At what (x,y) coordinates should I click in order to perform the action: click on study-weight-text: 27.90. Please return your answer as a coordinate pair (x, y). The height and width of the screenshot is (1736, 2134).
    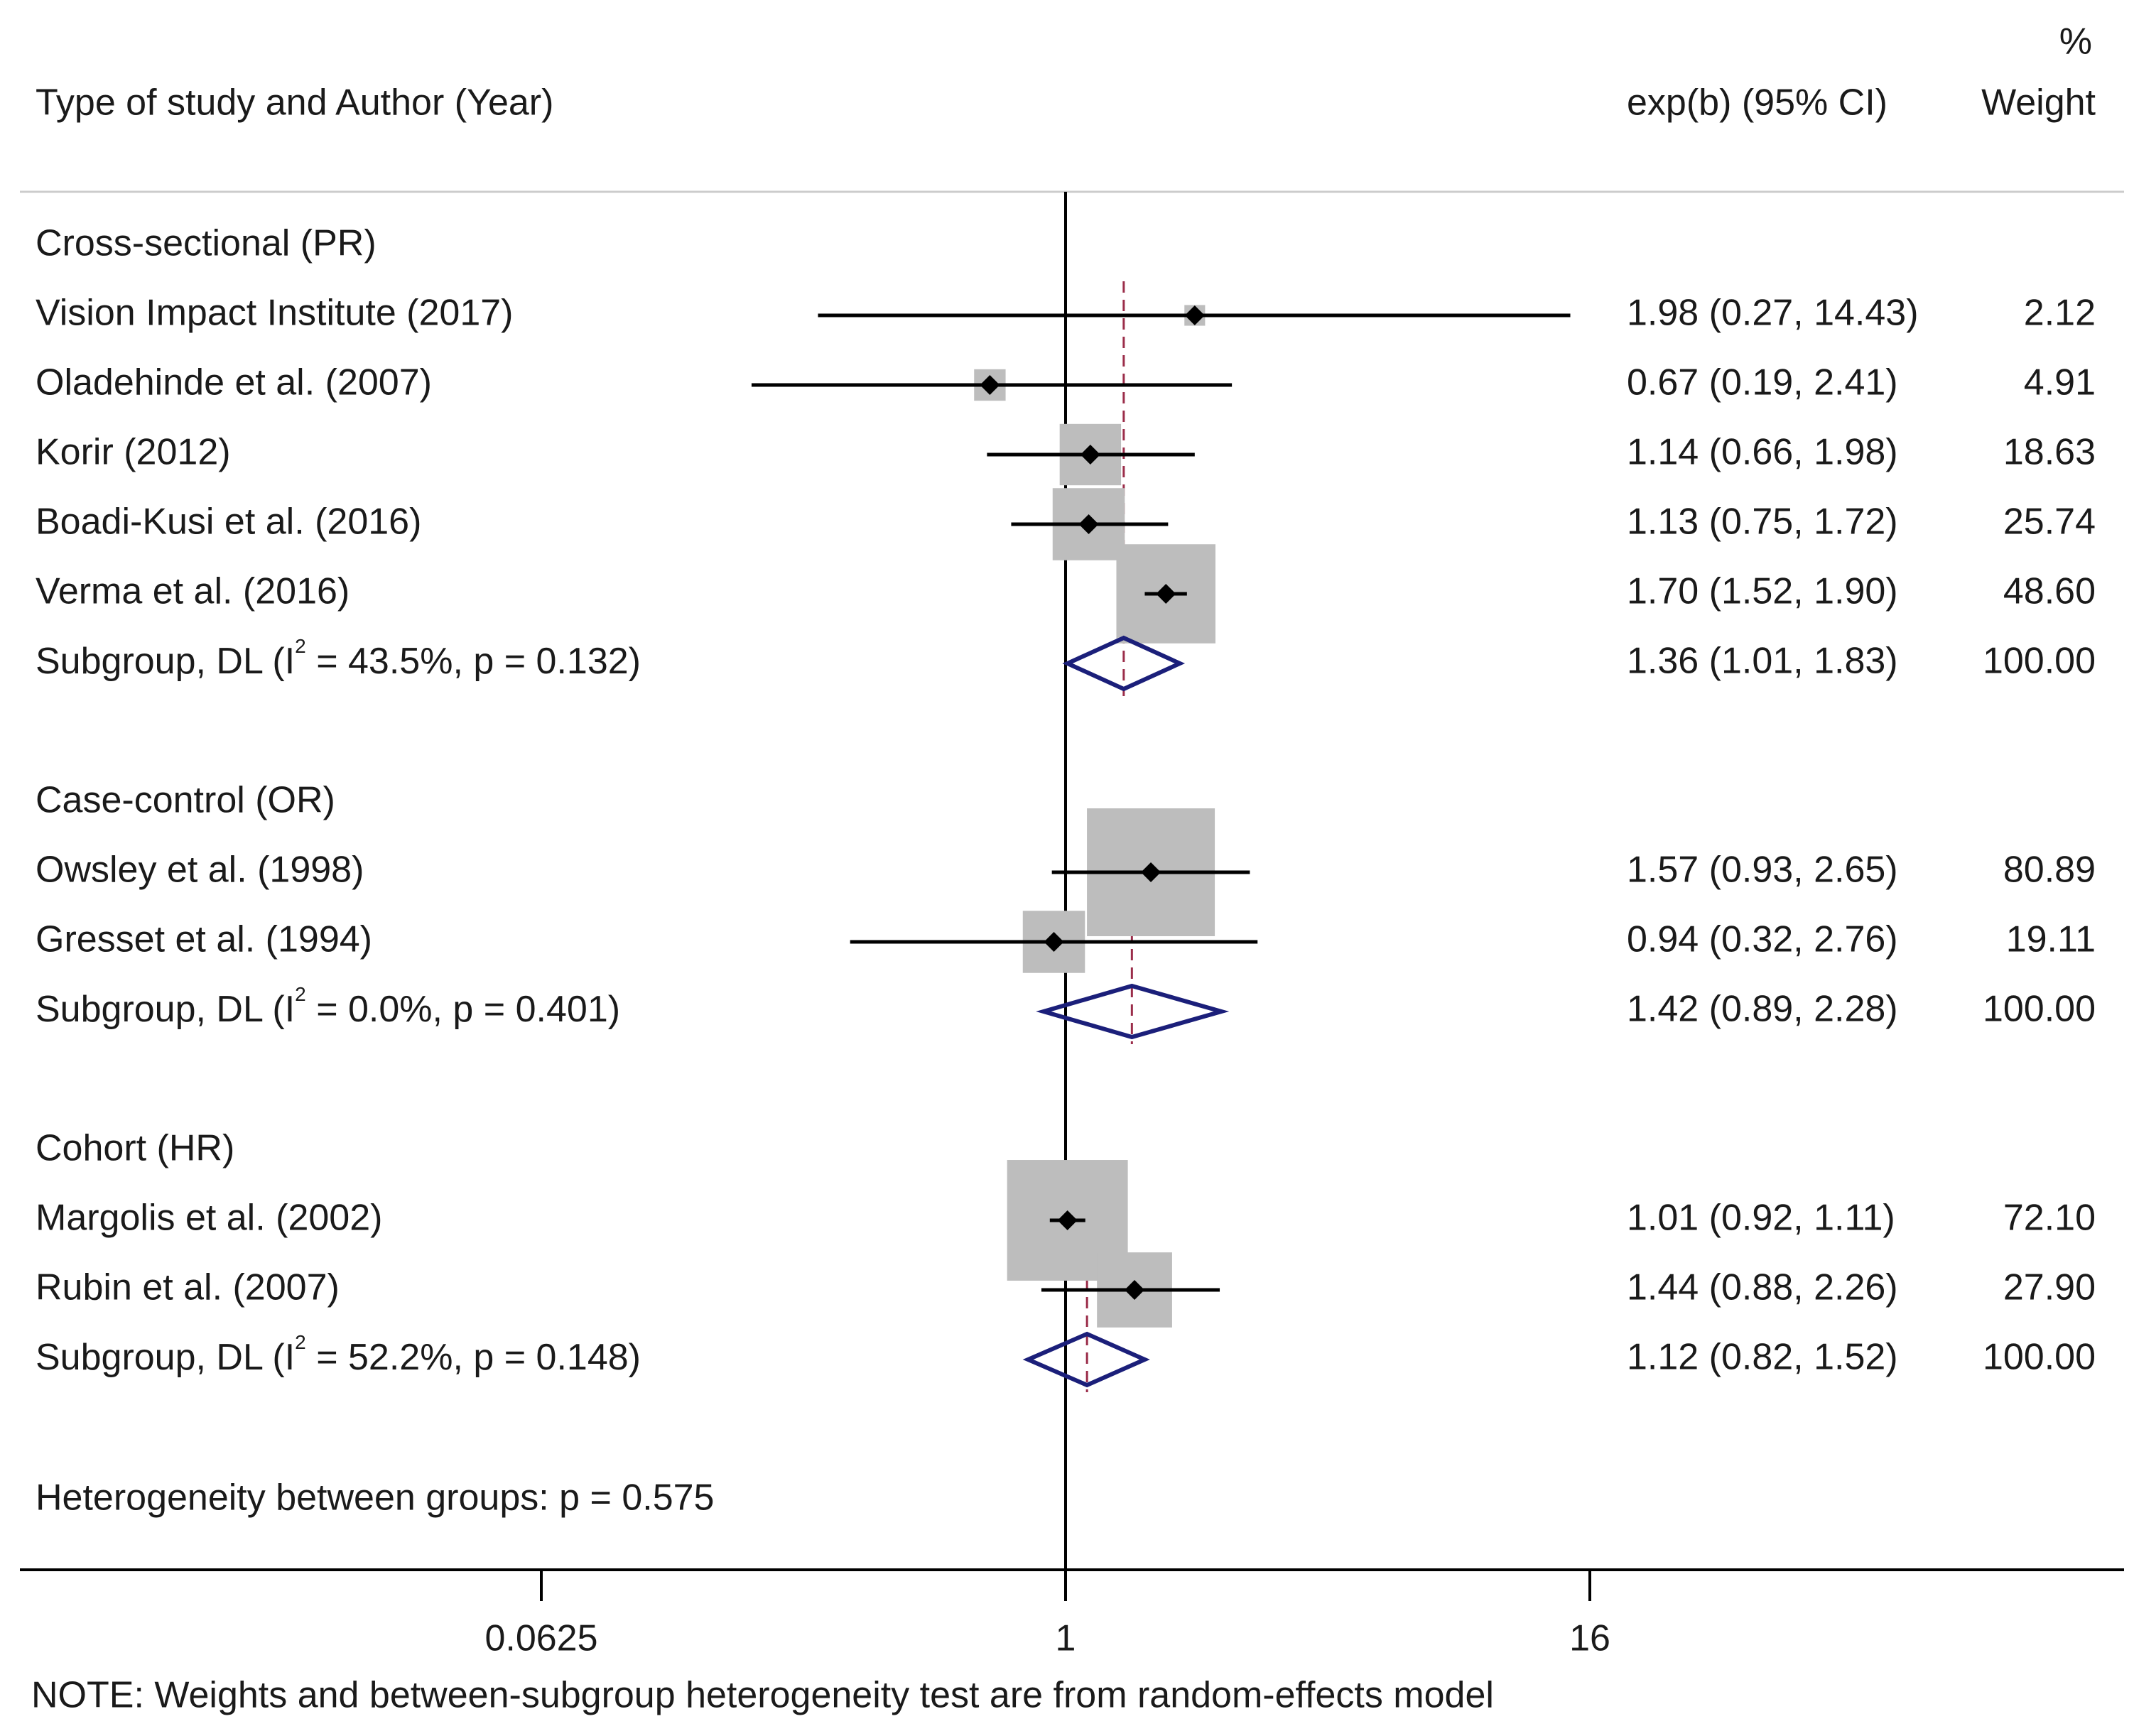
    Looking at the image, I should click on (2050, 1287).